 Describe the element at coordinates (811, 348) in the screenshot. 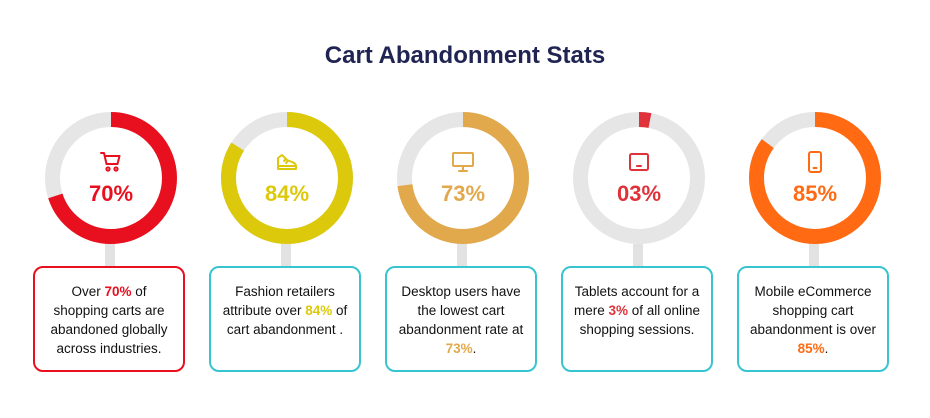

I see `highlight-value: 85%` at that location.